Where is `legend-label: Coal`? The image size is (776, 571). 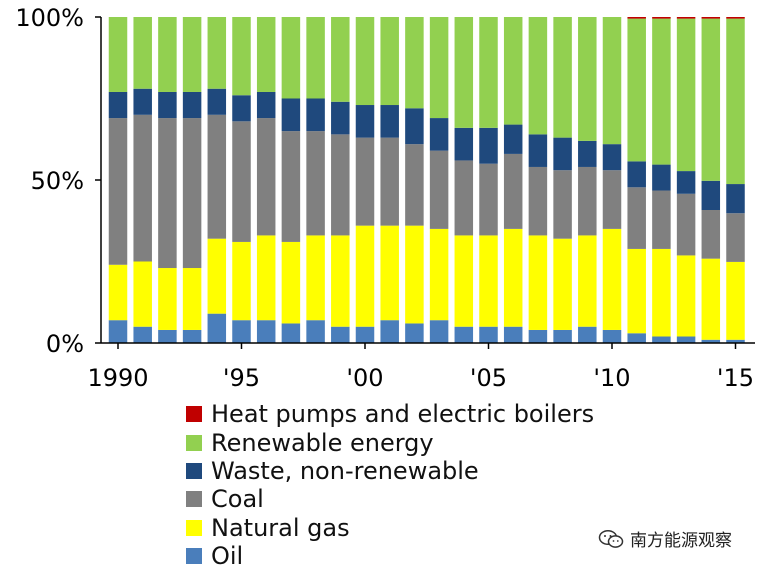 legend-label: Coal is located at coordinates (237, 499).